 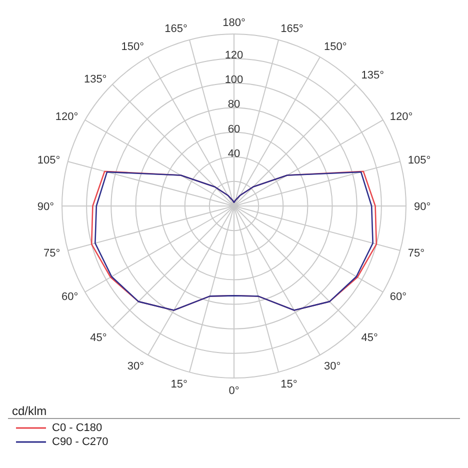 I want to click on y-tick-label: 120, so click(x=234, y=56).